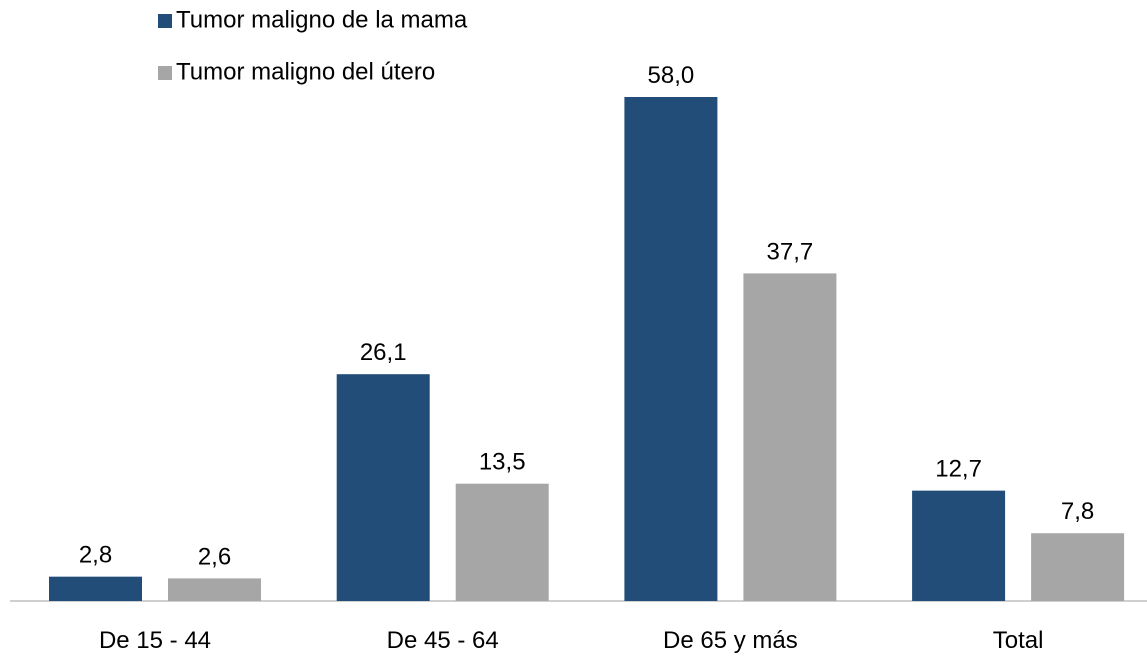 This screenshot has width=1147, height=656. I want to click on legend-label: Tumor maligno de la mama, so click(322, 19).